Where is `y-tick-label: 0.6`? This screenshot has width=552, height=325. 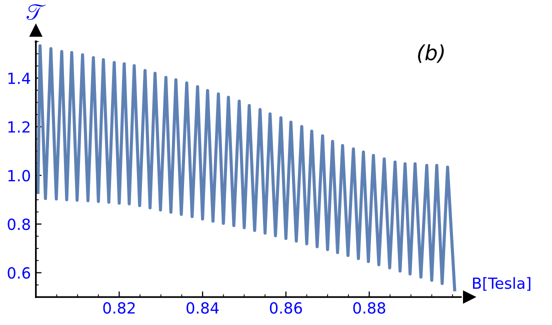 y-tick-label: 0.6 is located at coordinates (19, 273).